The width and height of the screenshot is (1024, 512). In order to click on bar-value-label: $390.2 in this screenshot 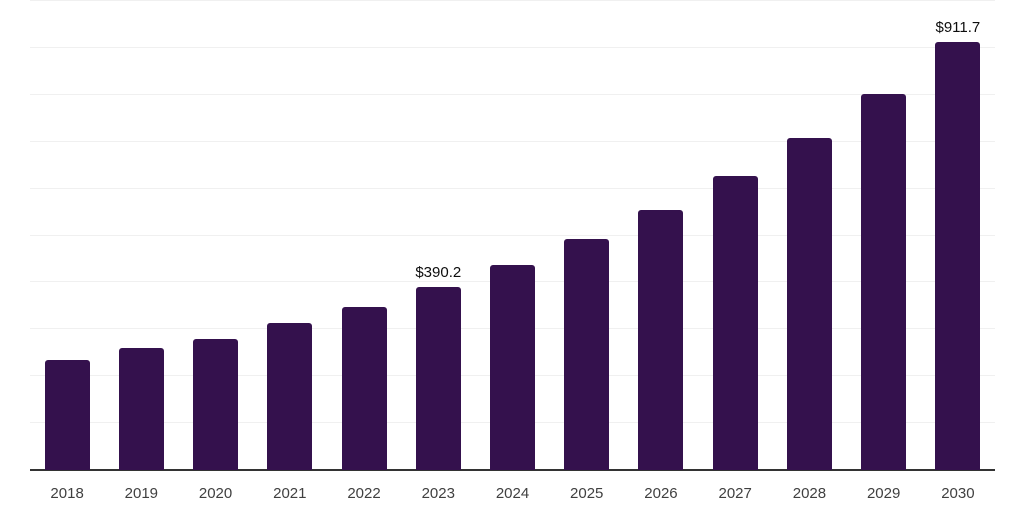, I will do `click(438, 272)`.